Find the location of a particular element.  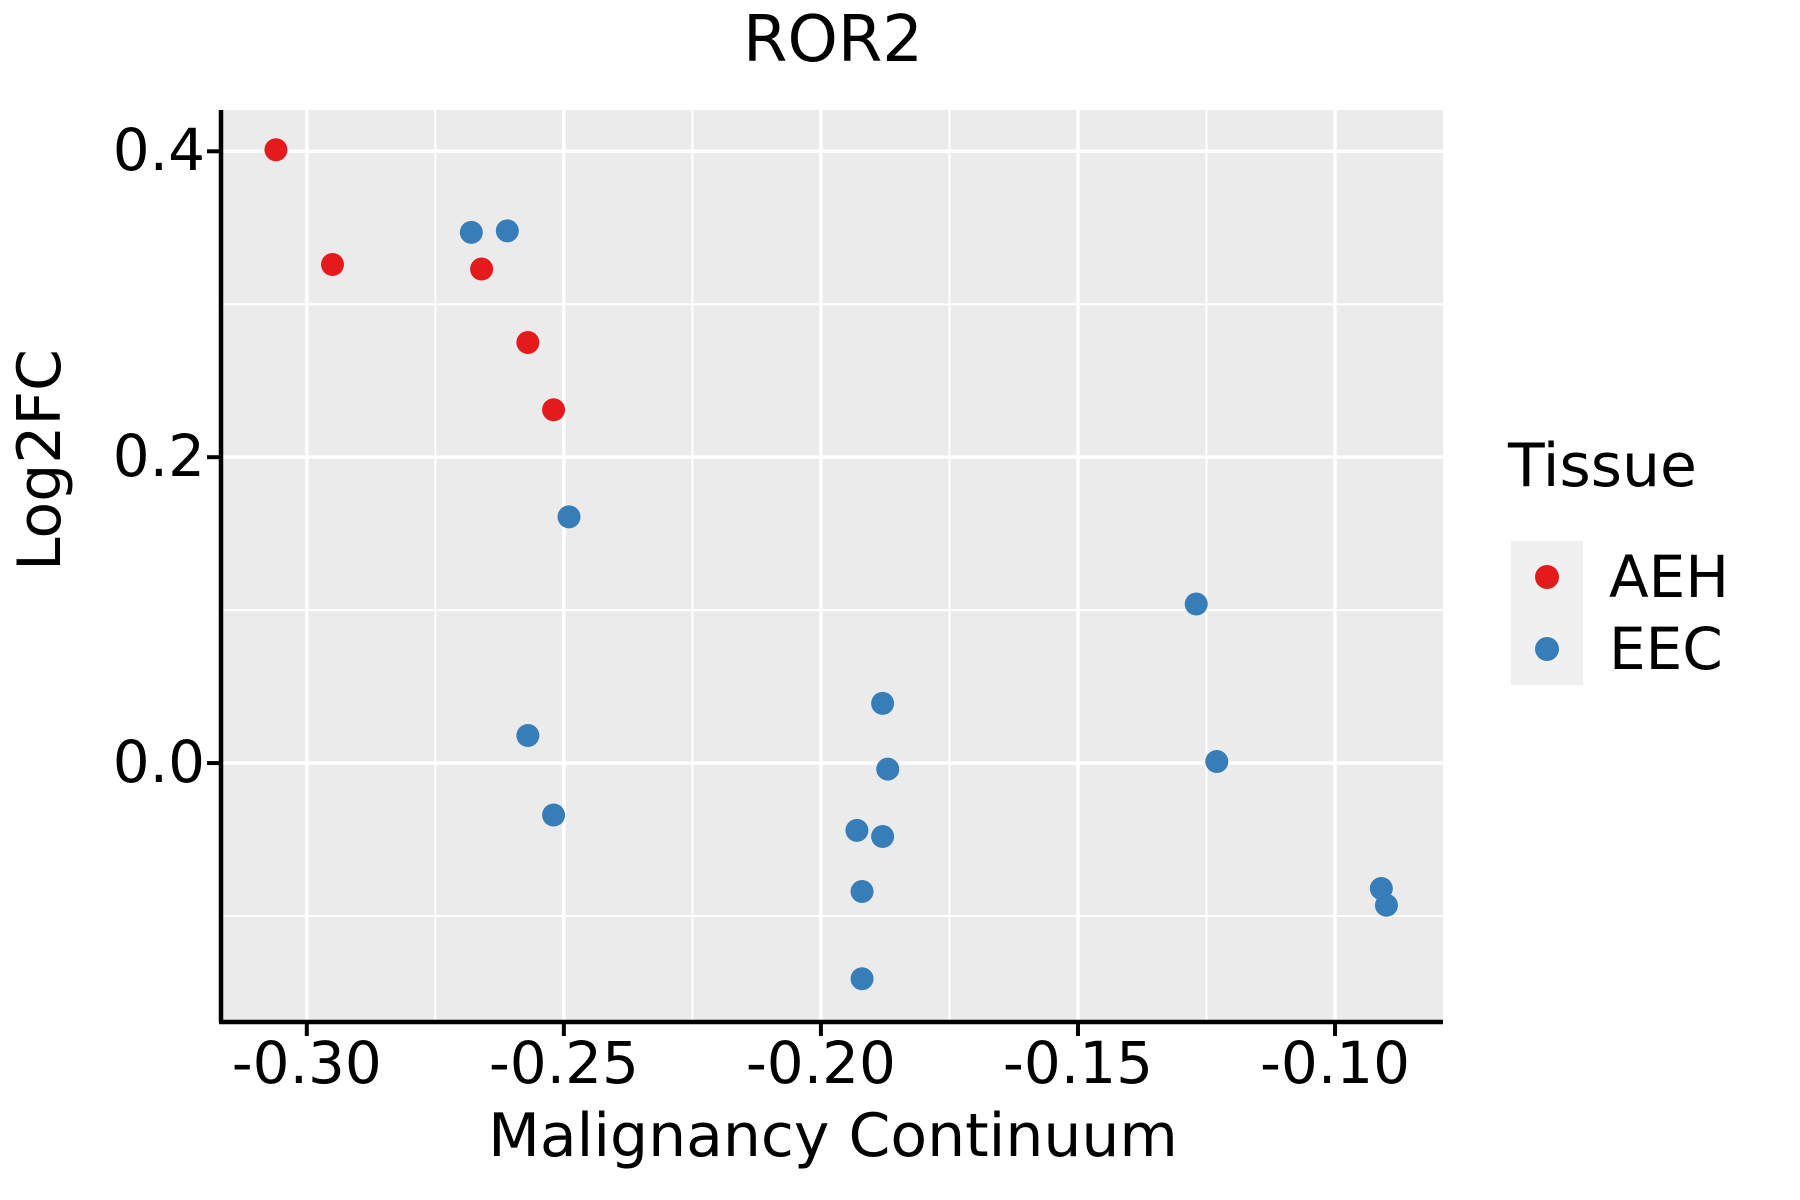

legend-title: Tissue is located at coordinates (1602, 466).